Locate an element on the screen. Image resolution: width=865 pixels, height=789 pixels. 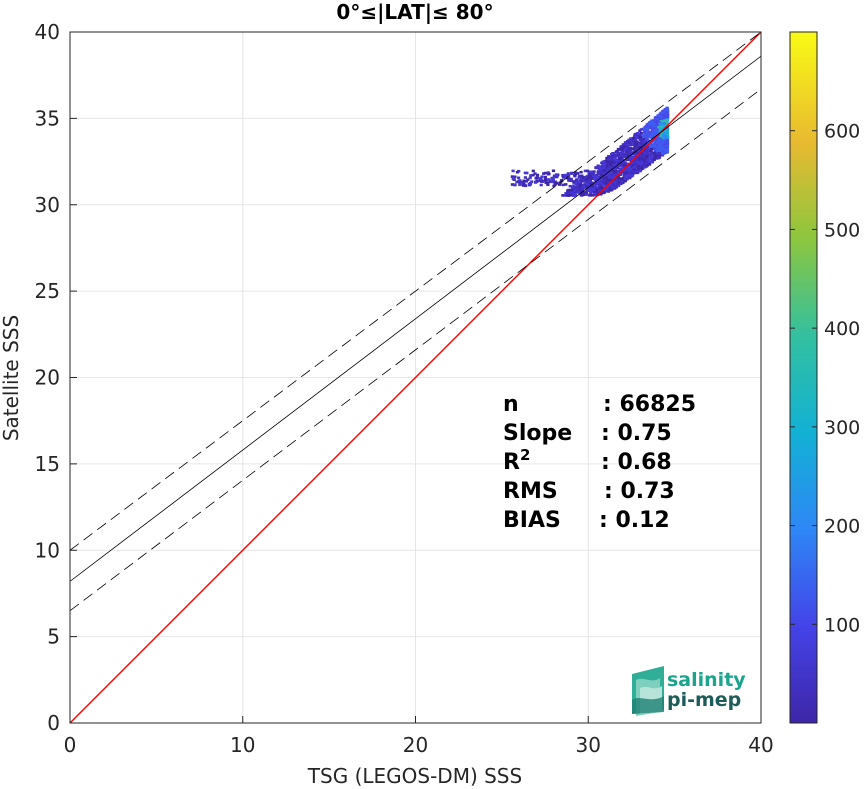
y-tick-label: 0 is located at coordinates (53, 723).